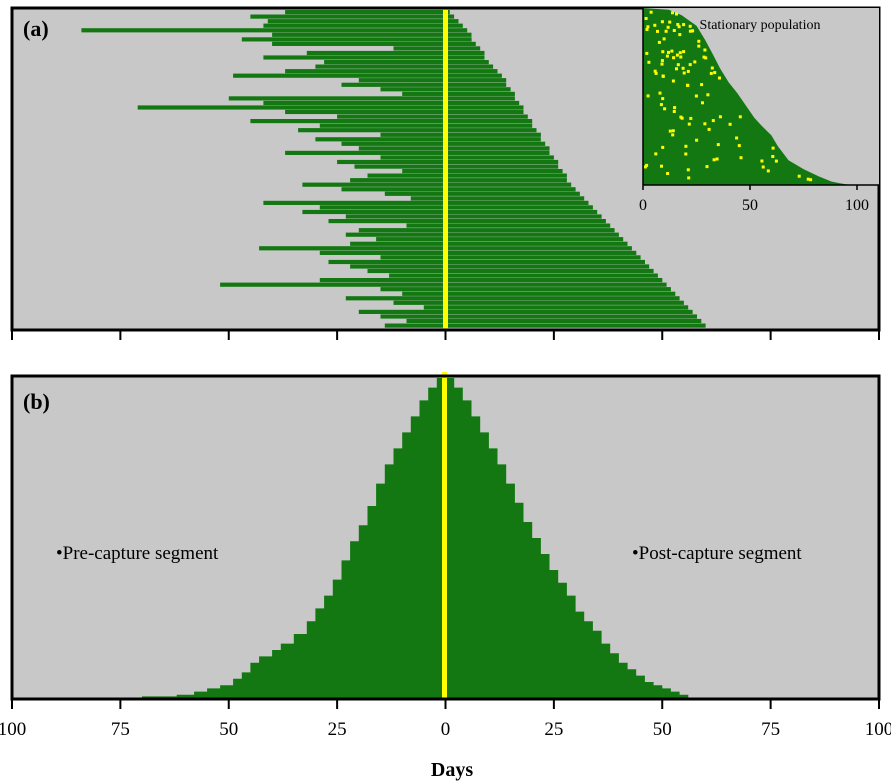  I want to click on panel-b-capture-line, so click(444, 535).